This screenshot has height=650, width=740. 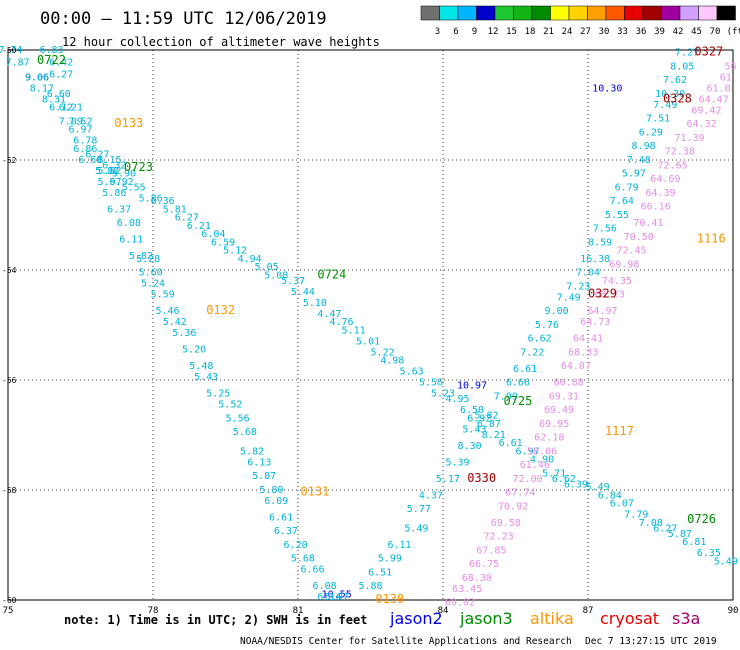 I want to click on pass-time-label: 1117, so click(x=619, y=431).